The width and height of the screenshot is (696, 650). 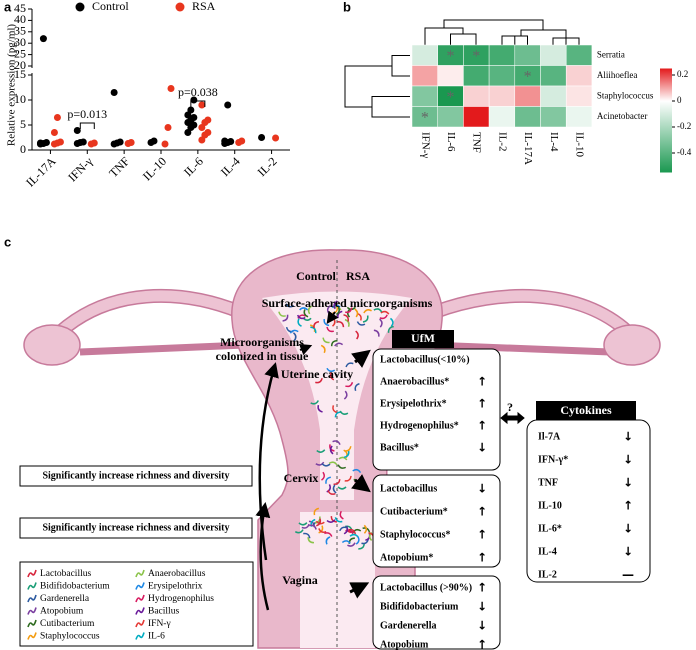 What do you see at coordinates (305, 349) in the screenshot?
I see `arrow` at bounding box center [305, 349].